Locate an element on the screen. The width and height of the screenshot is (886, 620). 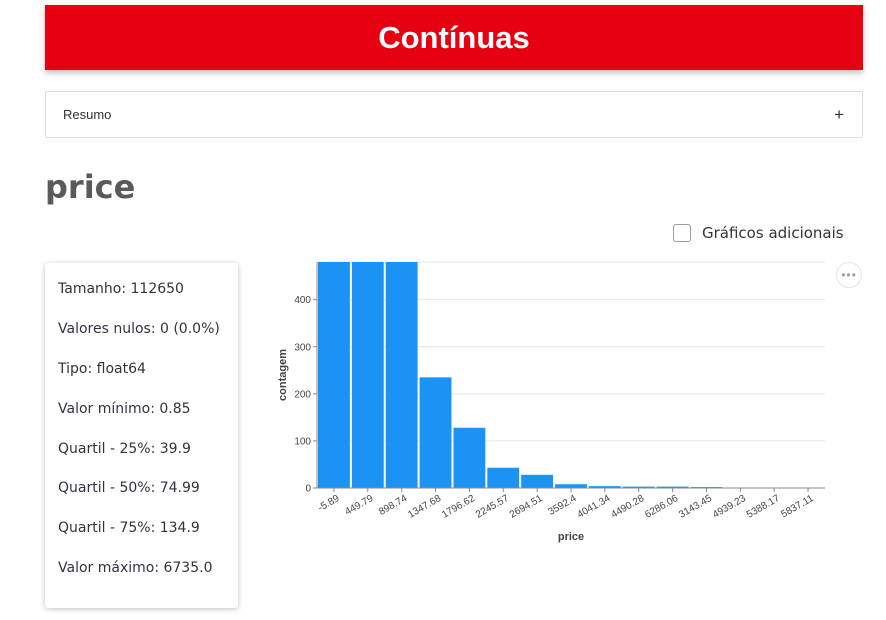
page-header: Contínuas is located at coordinates (454, 37).